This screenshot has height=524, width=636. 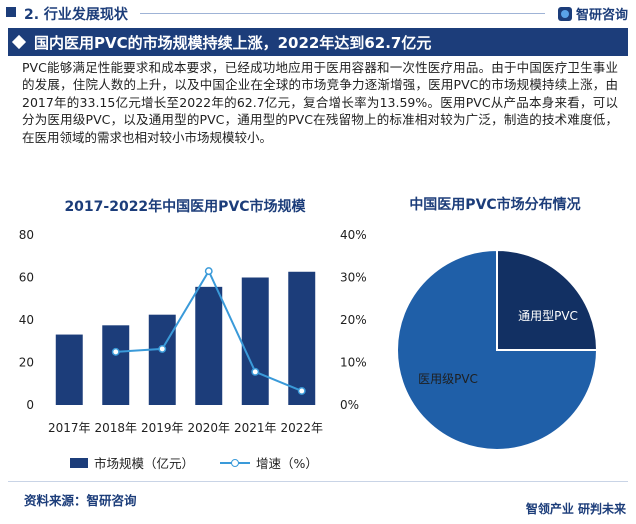 I want to click on source-note: 资料来源：智研咨询, so click(x=80, y=500).